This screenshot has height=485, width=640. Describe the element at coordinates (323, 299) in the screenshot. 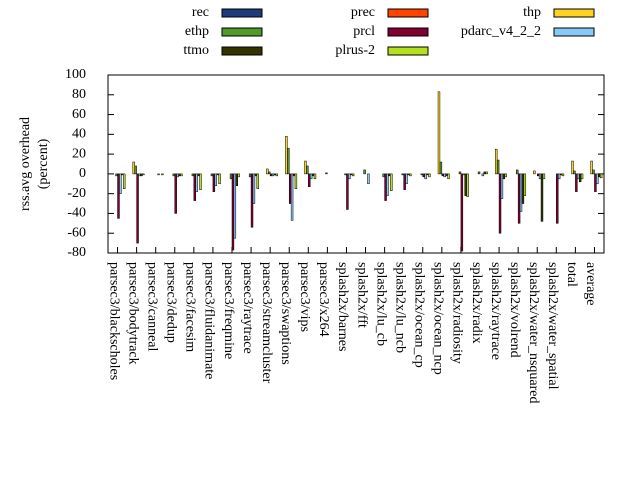

I see `x-tick-label: parsec3/x264` at that location.